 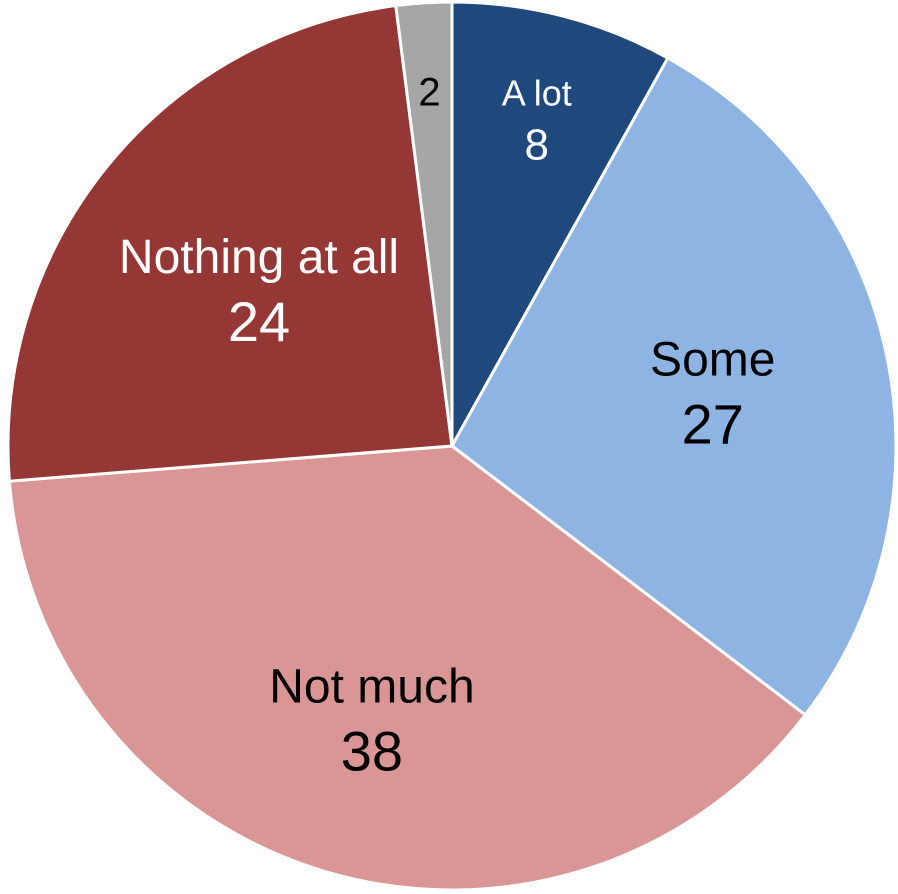 I want to click on slice-value-label: 38, so click(x=372, y=751).